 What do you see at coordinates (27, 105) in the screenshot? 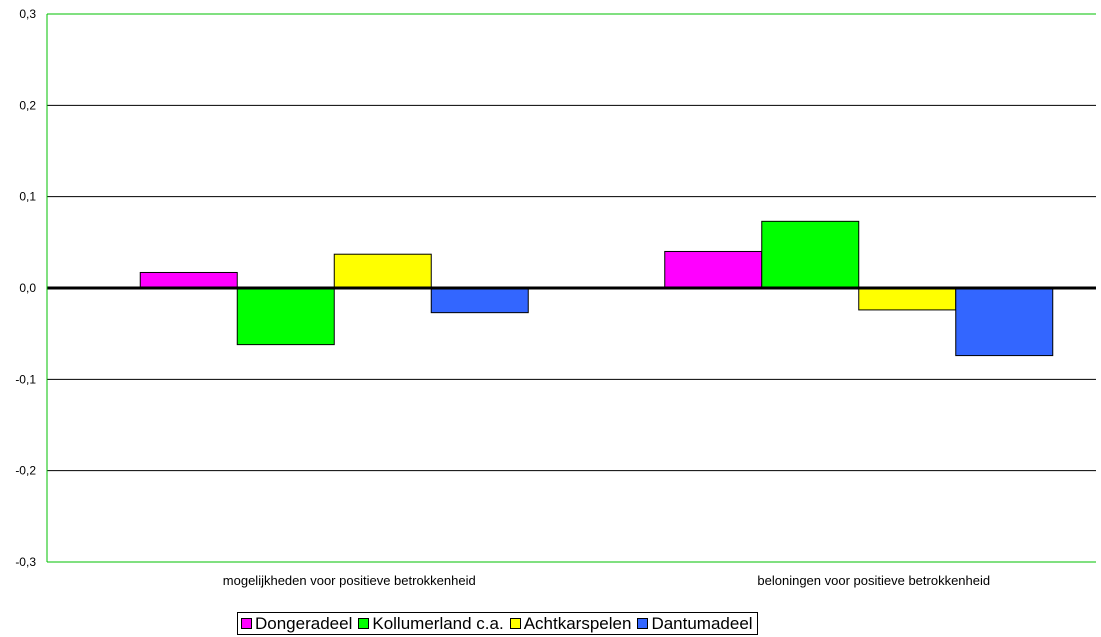
I see `y-tick-label: 0,2` at bounding box center [27, 105].